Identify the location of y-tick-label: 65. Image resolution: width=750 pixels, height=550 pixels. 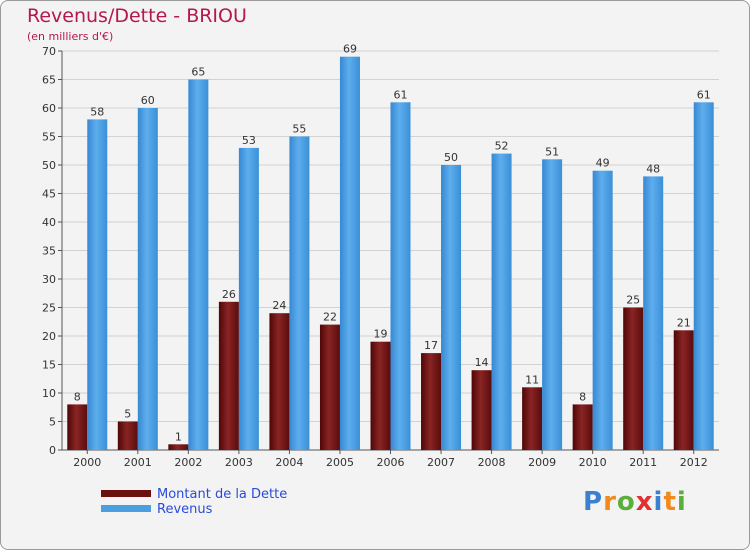
(49, 80).